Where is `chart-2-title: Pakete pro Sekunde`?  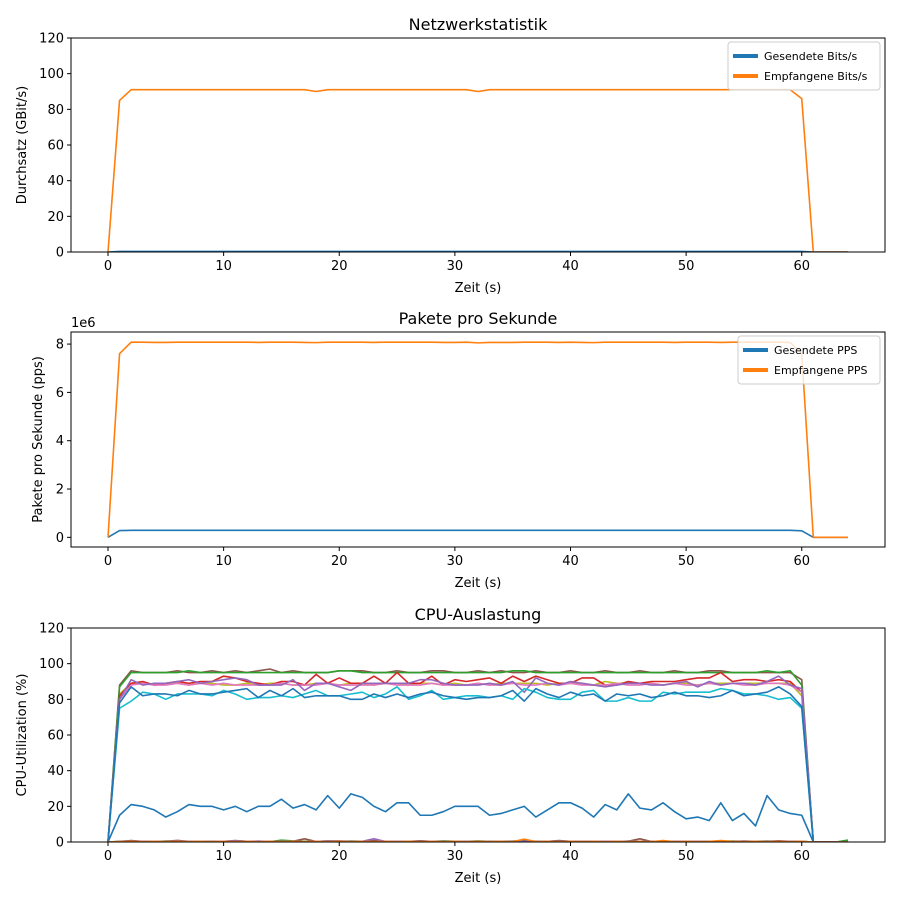
chart-2-title: Pakete pro Sekunde is located at coordinates (478, 318).